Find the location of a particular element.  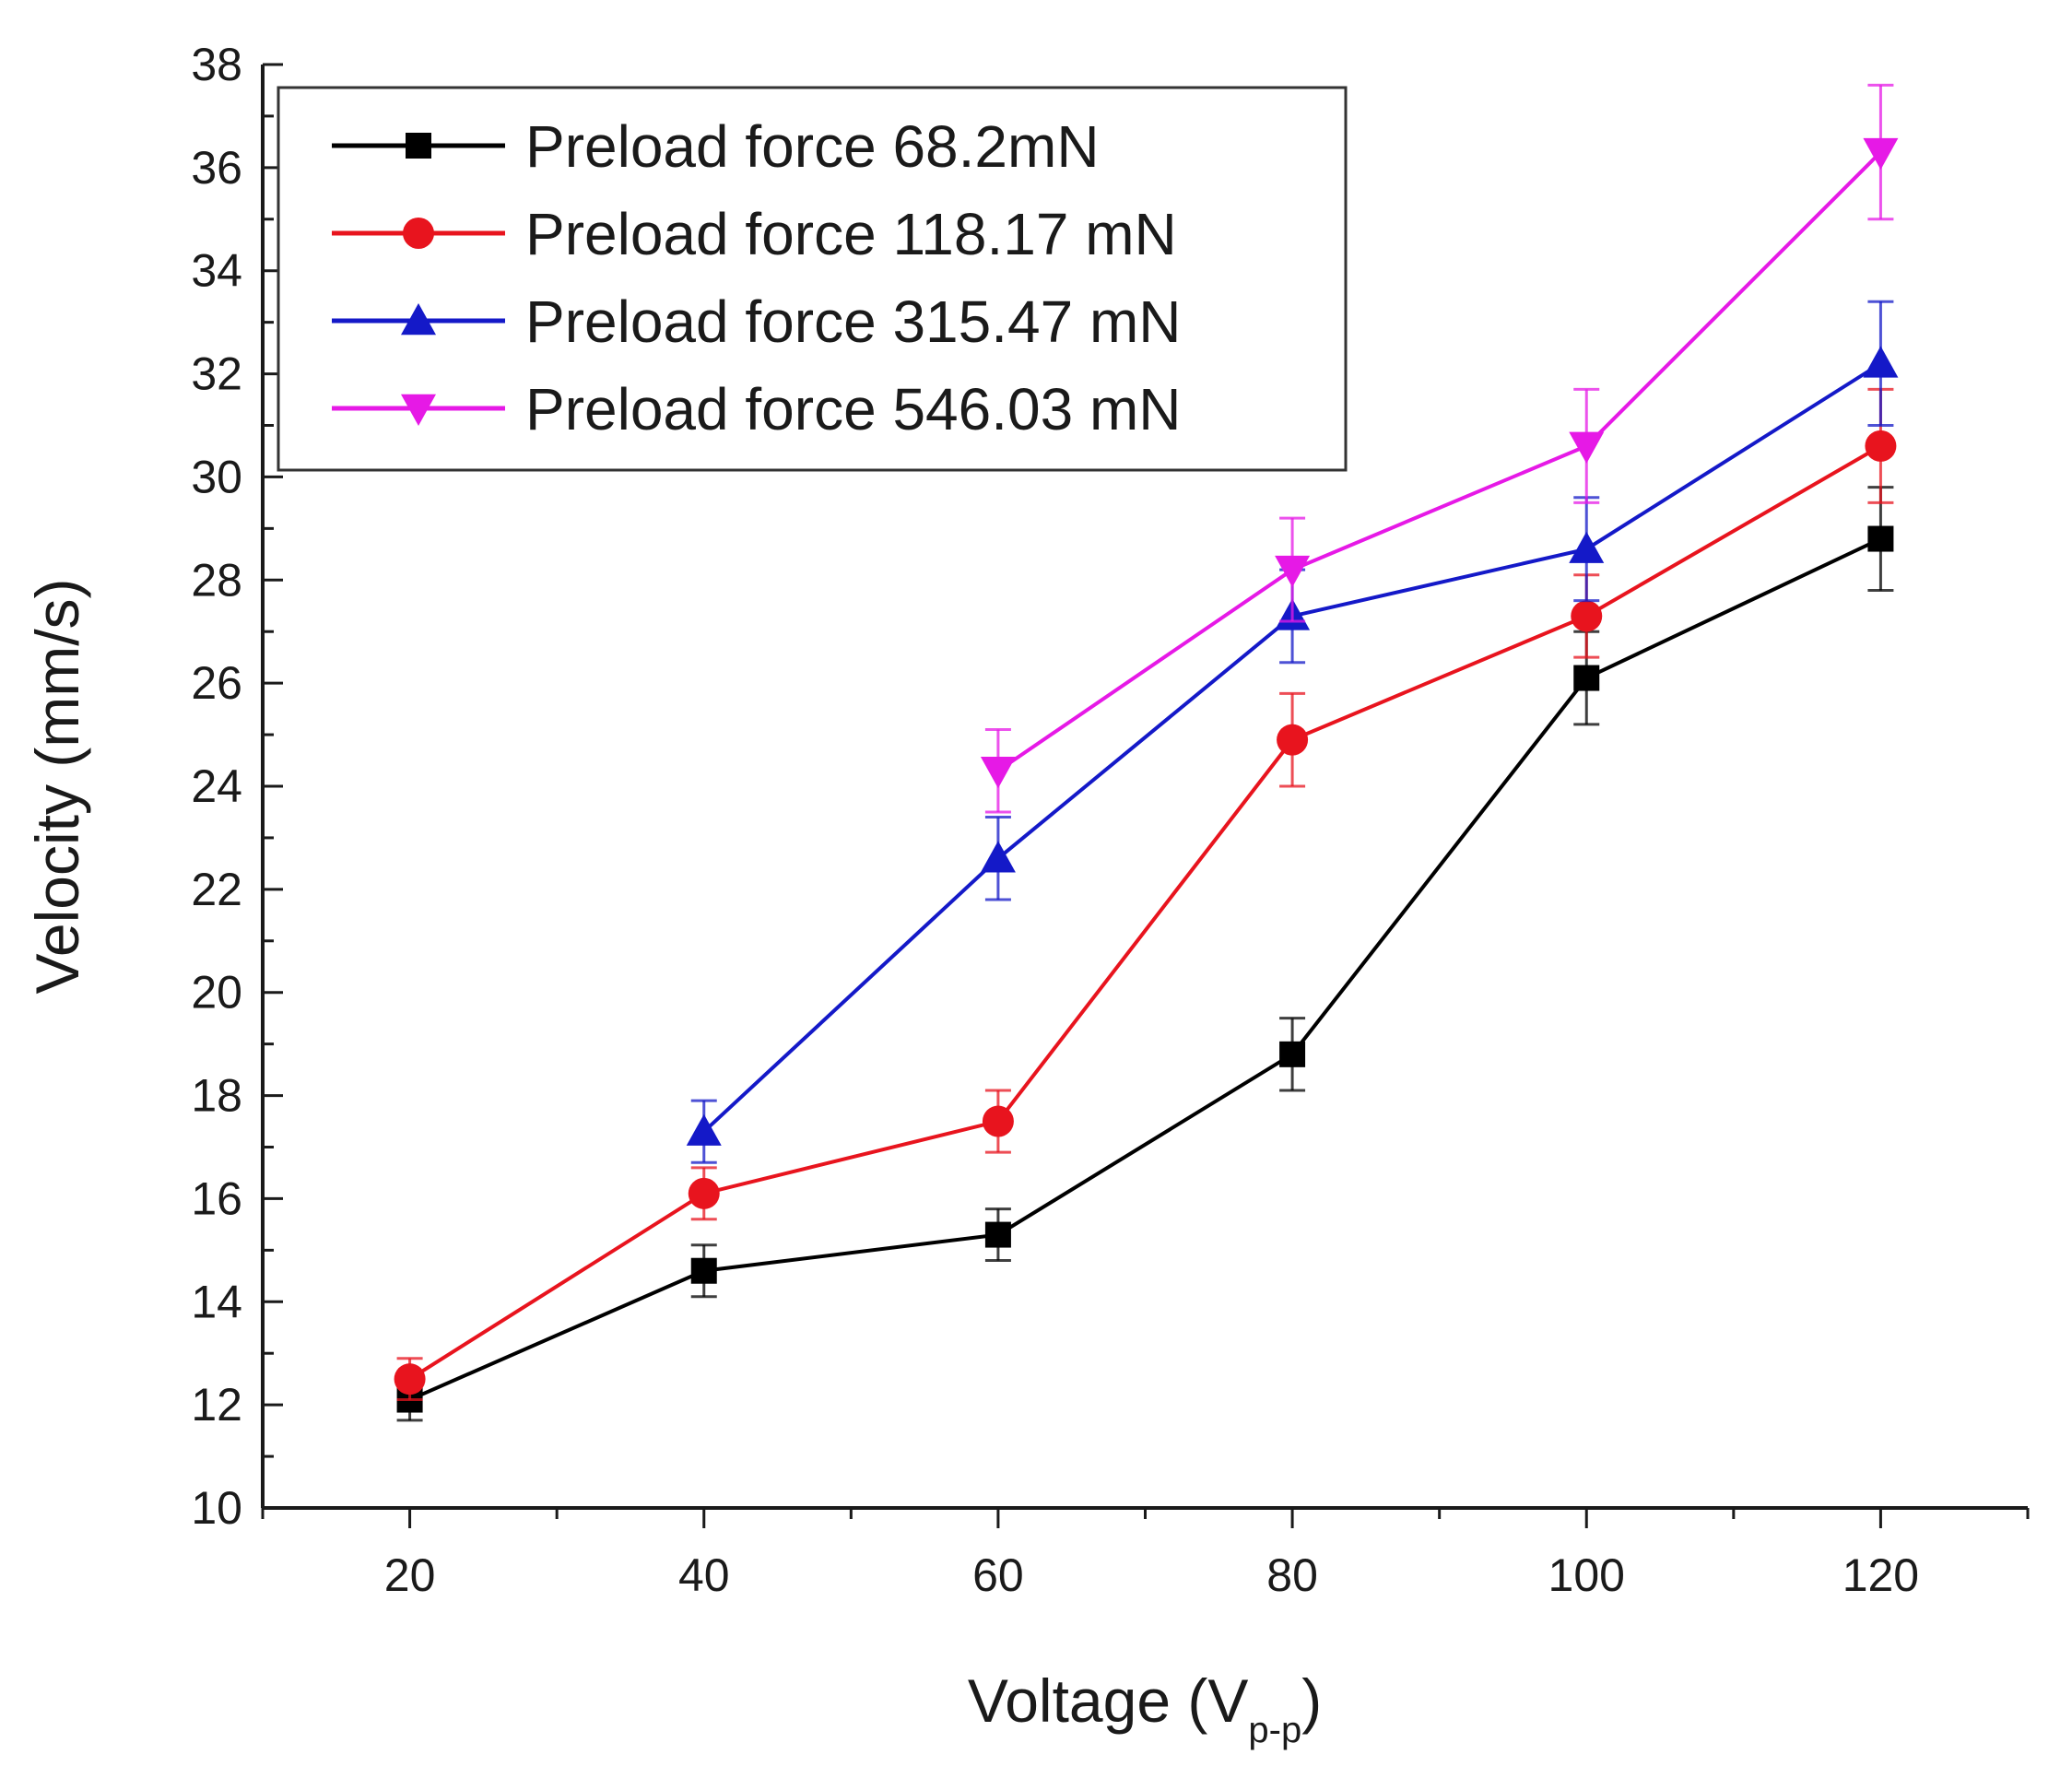

y-tick-label: 24 is located at coordinates (217, 786).